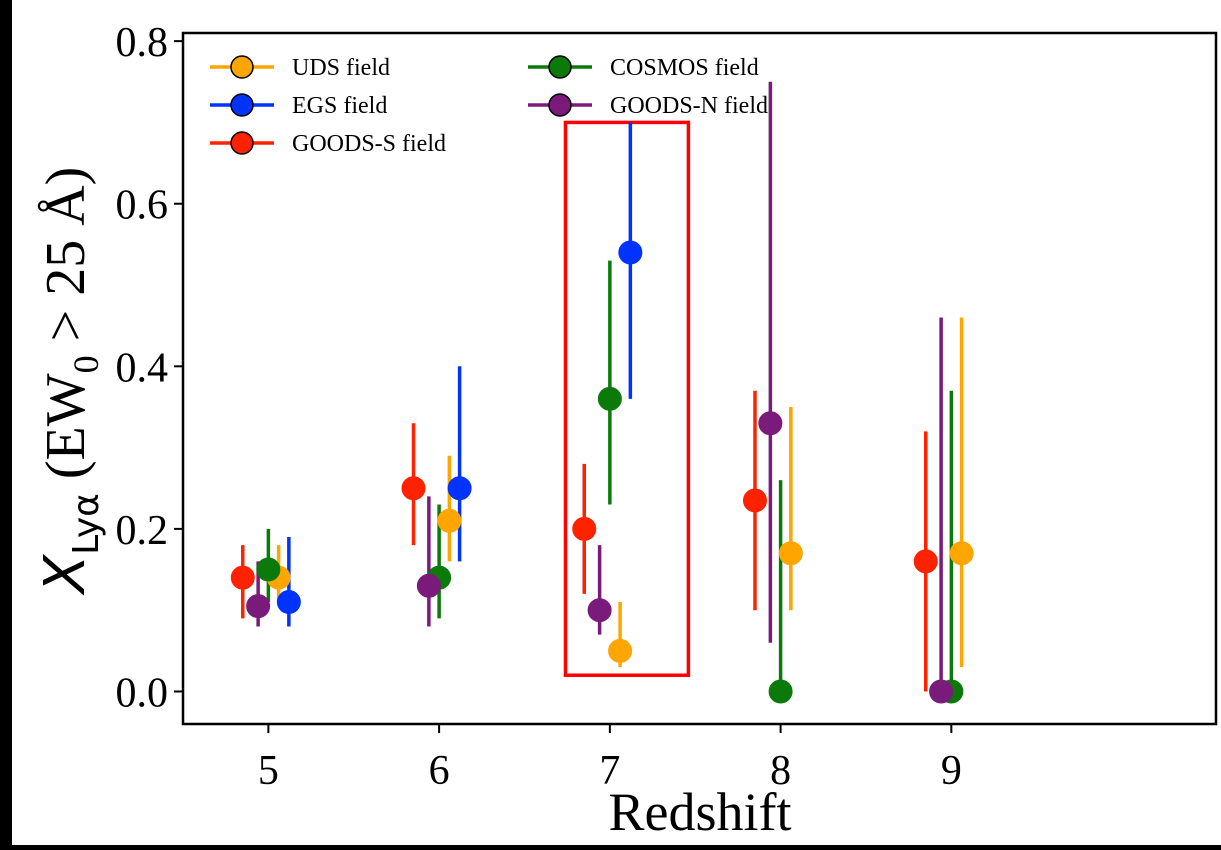  I want to click on y-tick-label: 0.2, so click(142, 531).